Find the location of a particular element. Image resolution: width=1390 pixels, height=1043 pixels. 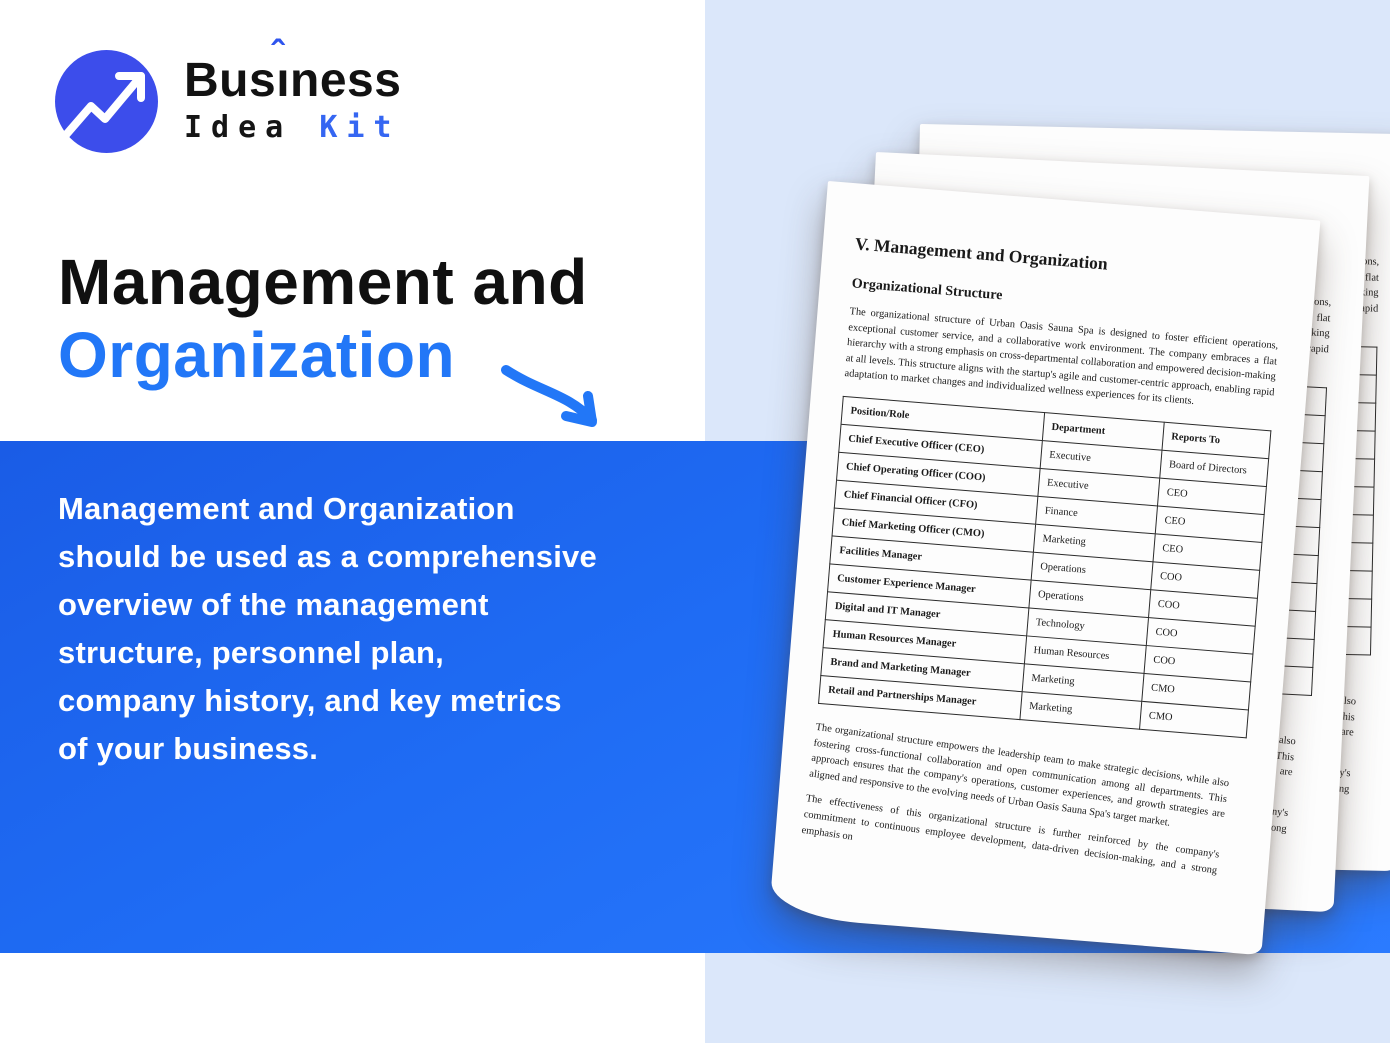

page-title-line2: Organization is located at coordinates (257, 355).